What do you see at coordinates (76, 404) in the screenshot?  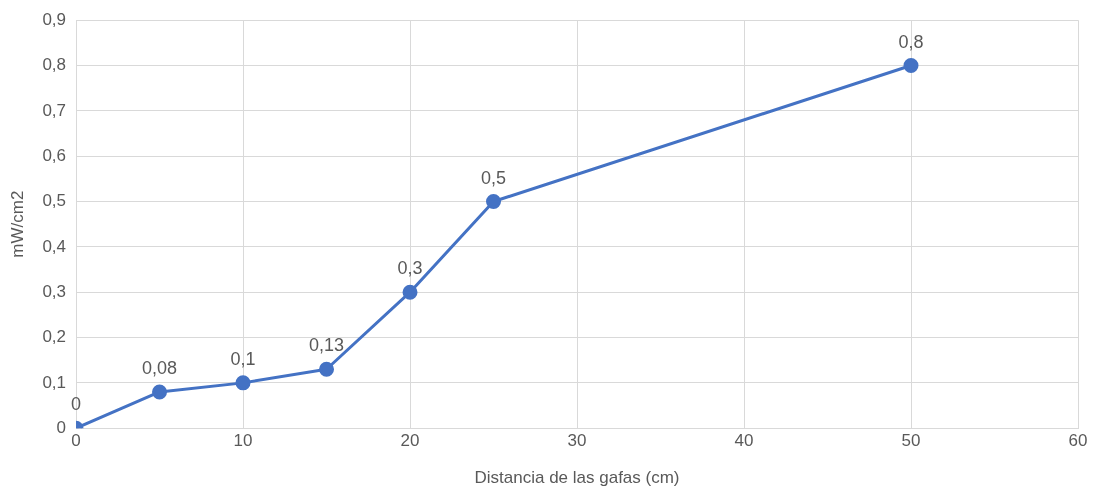 I see `data-label: 0` at bounding box center [76, 404].